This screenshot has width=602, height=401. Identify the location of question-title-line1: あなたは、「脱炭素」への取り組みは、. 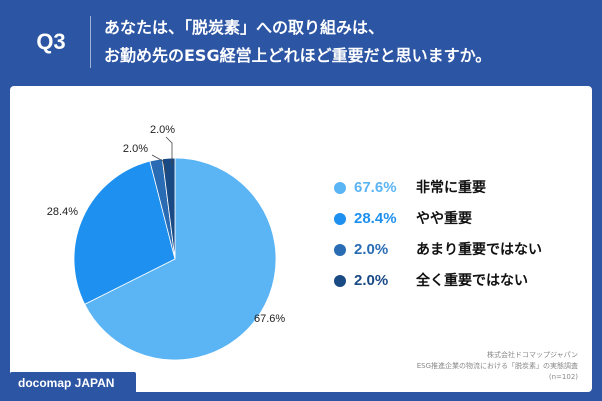
(244, 27).